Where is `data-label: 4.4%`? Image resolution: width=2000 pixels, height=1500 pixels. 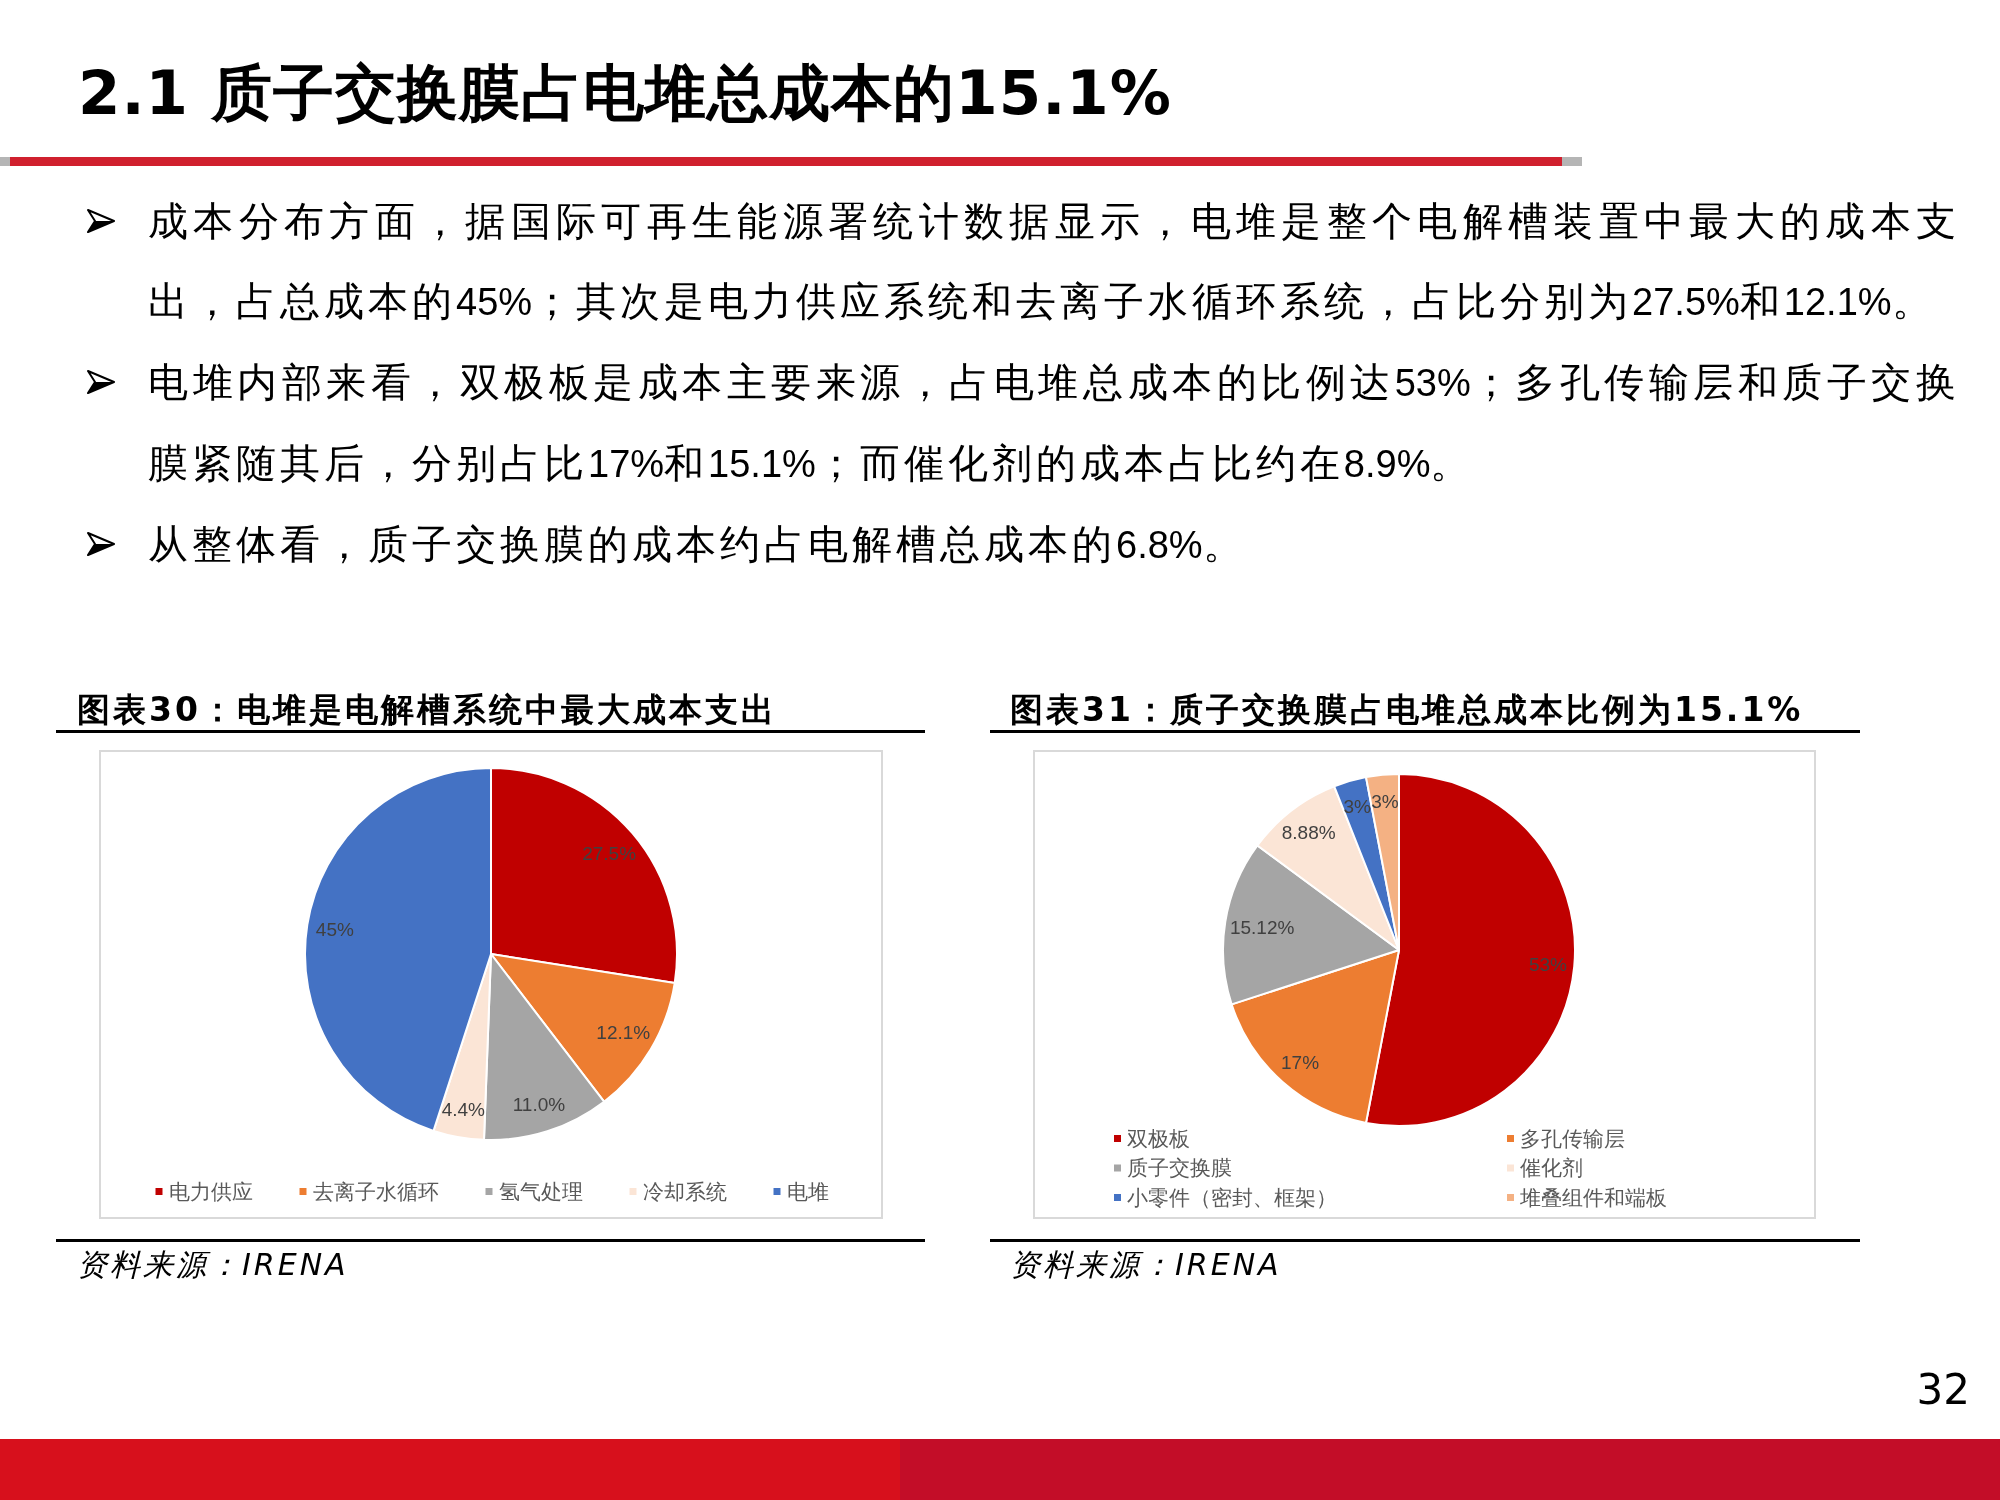 data-label: 4.4% is located at coordinates (463, 1110).